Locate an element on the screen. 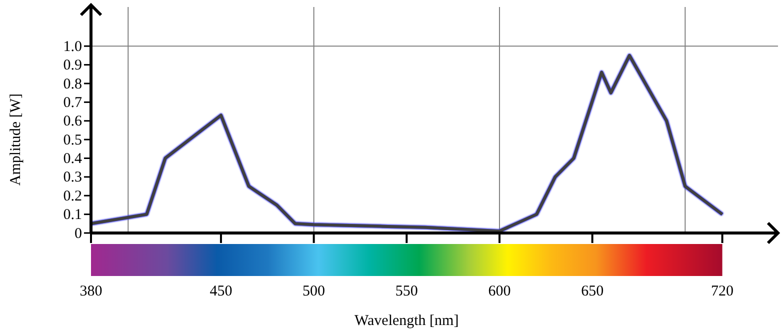 The image size is (781, 334). x-axis-title: Wavelength [nm] is located at coordinates (406, 321).